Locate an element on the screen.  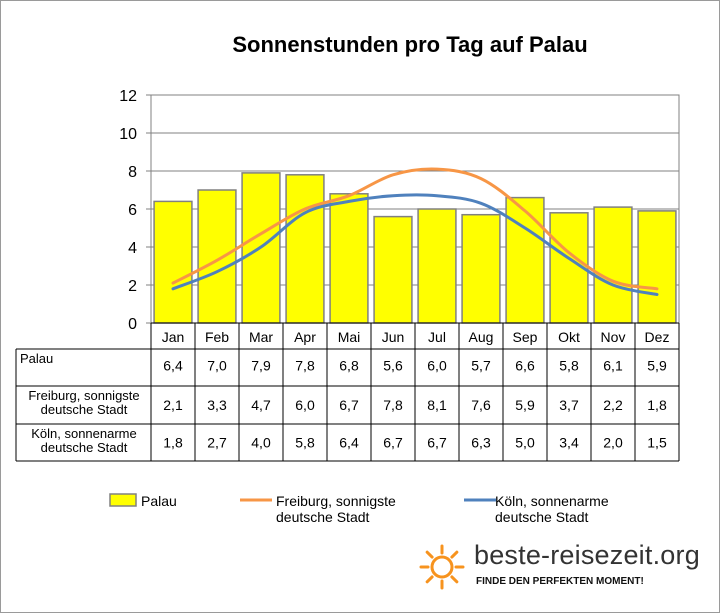
table-cell: 8,1 is located at coordinates (437, 405).